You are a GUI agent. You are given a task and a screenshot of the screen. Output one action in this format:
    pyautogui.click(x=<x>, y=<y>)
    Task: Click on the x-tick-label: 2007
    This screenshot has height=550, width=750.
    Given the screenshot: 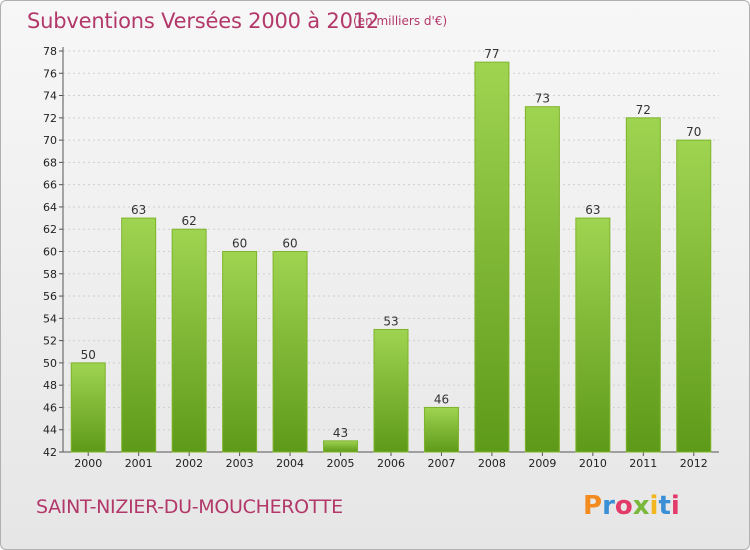 What is the action you would take?
    pyautogui.click(x=441, y=463)
    